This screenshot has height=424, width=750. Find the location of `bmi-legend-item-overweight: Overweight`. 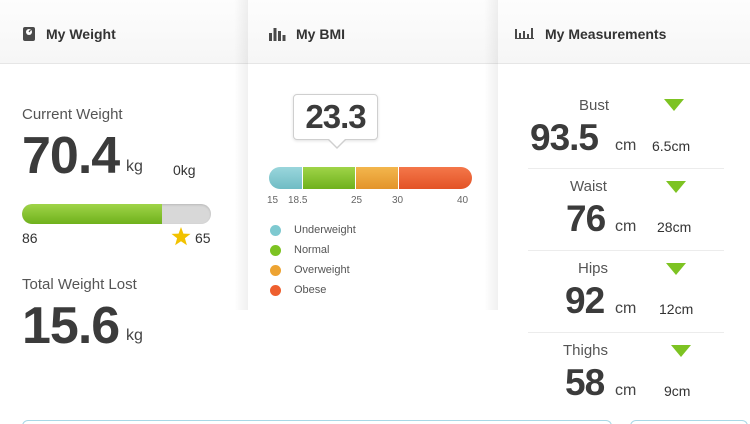

bmi-legend-item-overweight: Overweight is located at coordinates (310, 270).